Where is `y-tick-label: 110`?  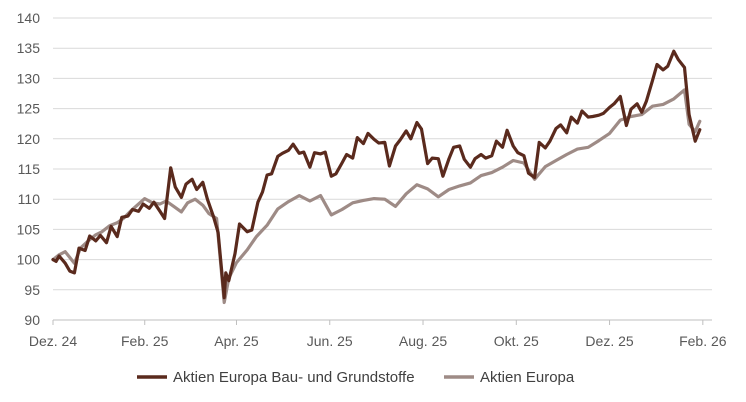
y-tick-label: 110 is located at coordinates (29, 199).